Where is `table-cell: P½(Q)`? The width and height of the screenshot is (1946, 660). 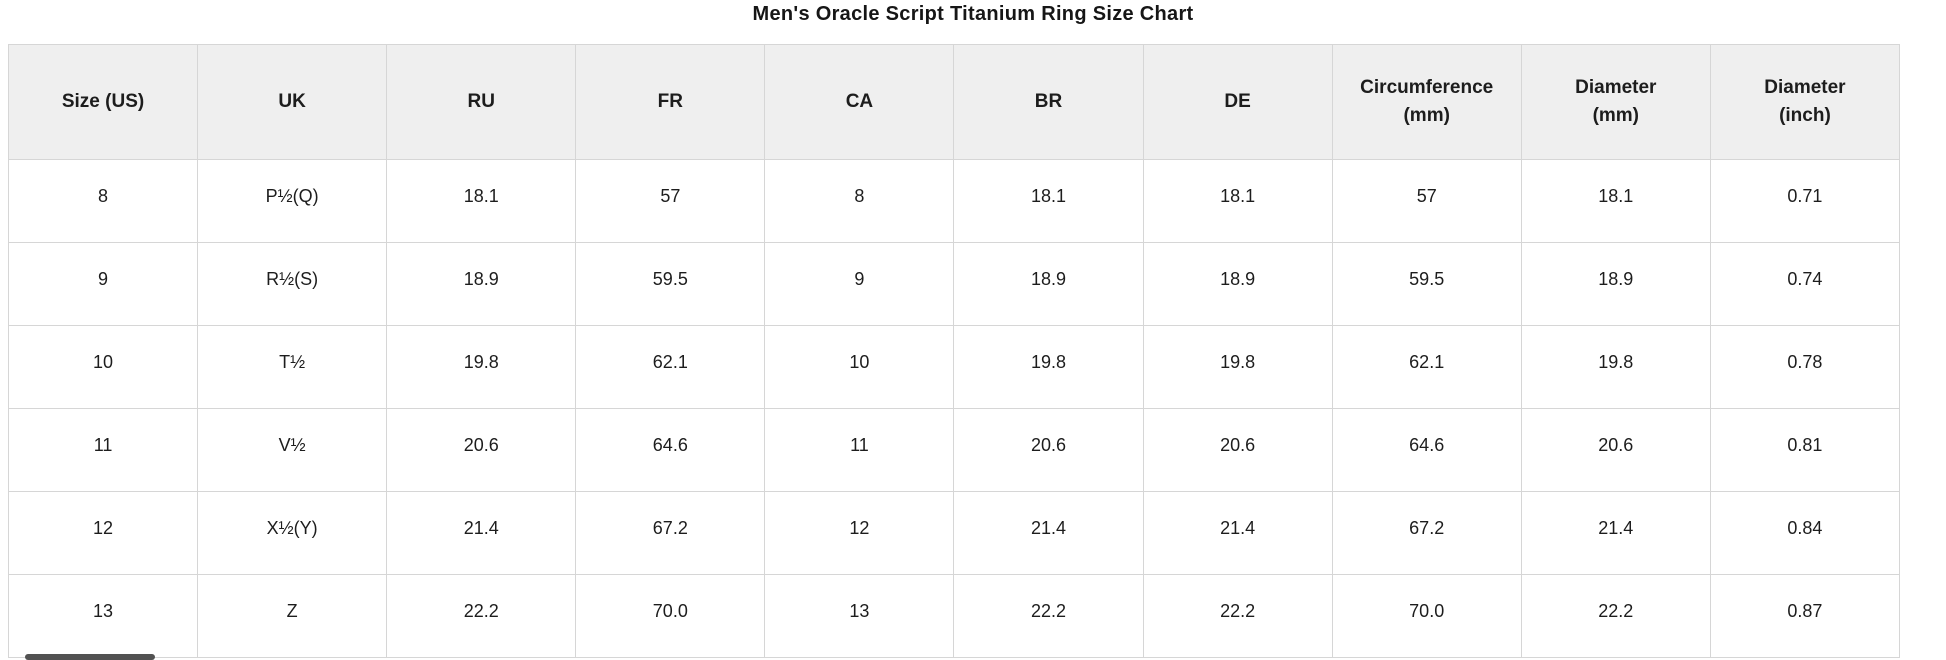 table-cell: P½(Q) is located at coordinates (292, 201).